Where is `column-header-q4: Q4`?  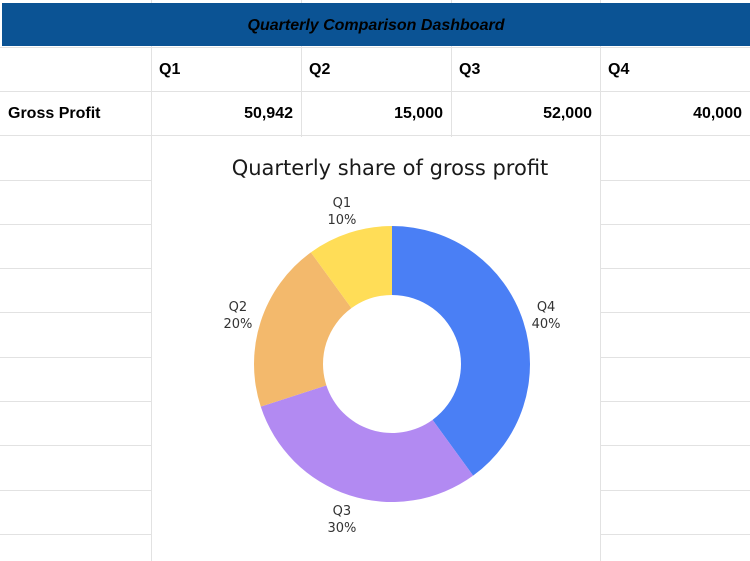 column-header-q4: Q4 is located at coordinates (675, 69).